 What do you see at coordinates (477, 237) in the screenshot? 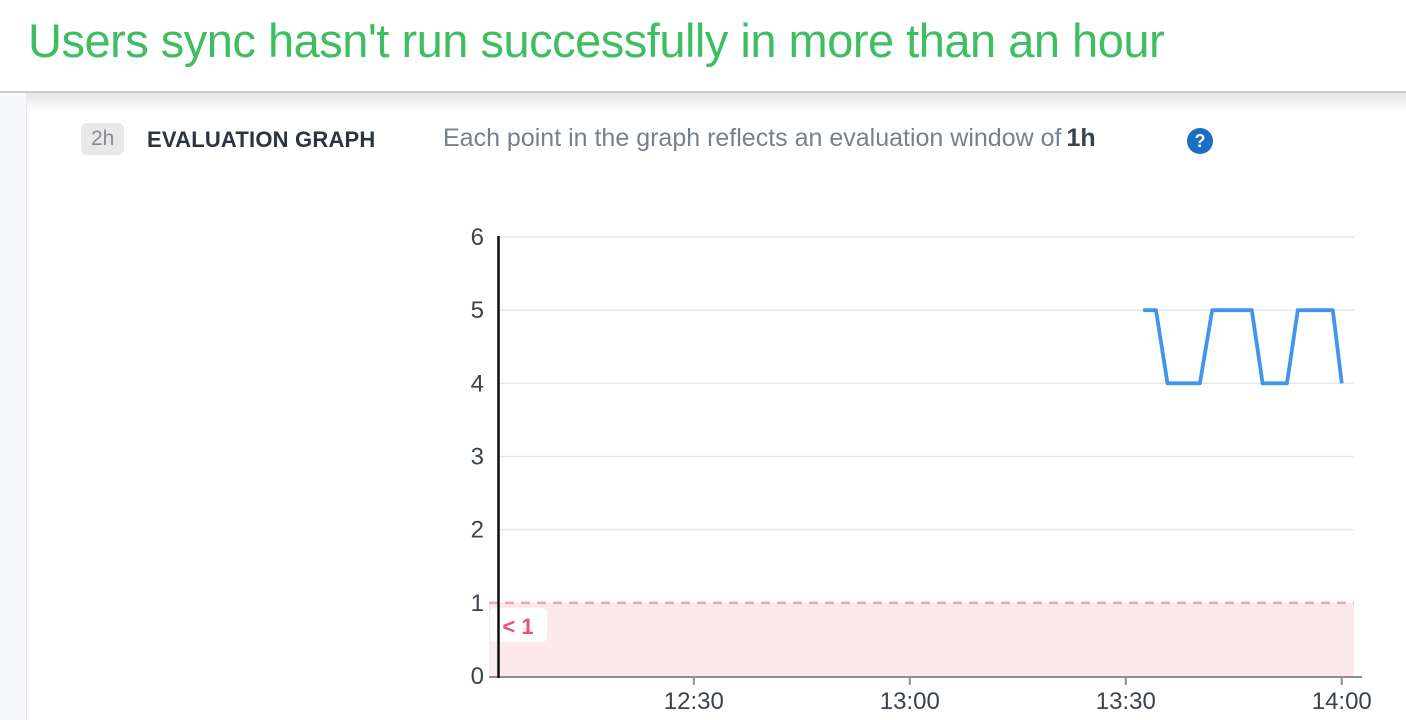
I see `y-tick-label-6: 6` at bounding box center [477, 237].